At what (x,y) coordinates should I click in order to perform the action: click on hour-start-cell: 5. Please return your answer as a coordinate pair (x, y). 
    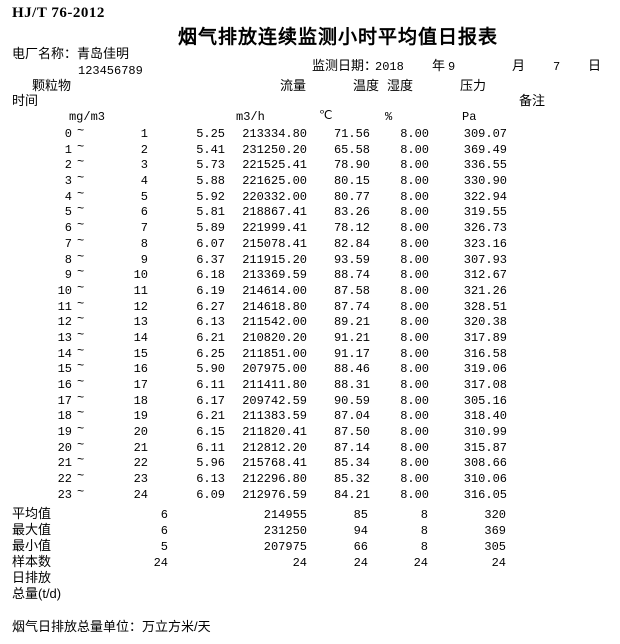
    Looking at the image, I should click on (68, 212).